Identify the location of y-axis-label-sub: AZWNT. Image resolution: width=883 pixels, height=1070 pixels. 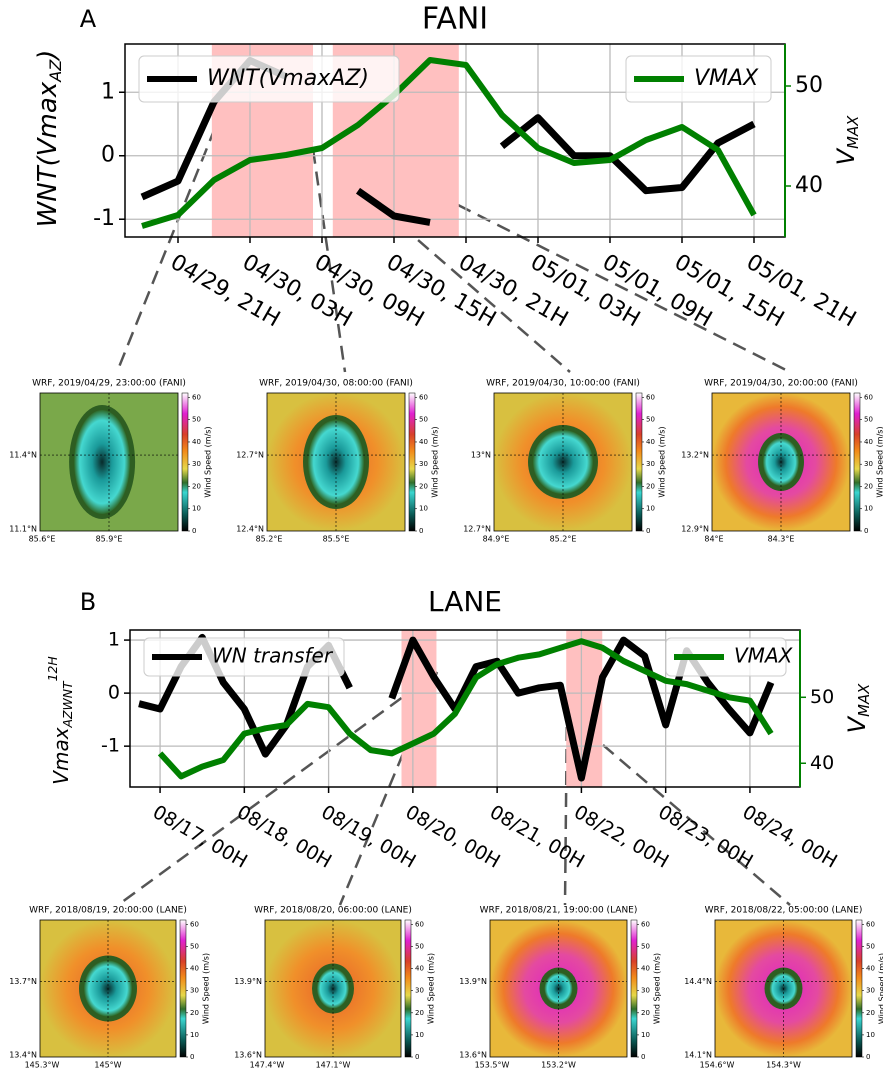
(67, 704).